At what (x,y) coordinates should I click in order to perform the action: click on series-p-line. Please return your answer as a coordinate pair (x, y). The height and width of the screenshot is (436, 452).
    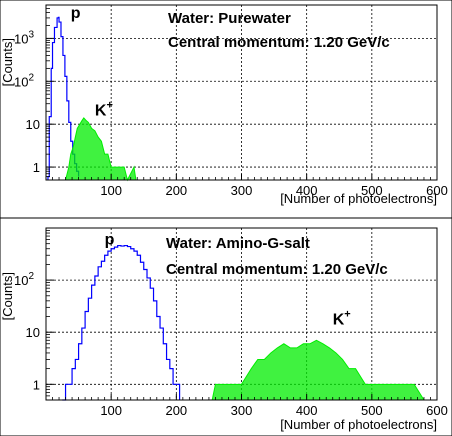
    Looking at the image, I should click on (121, 322).